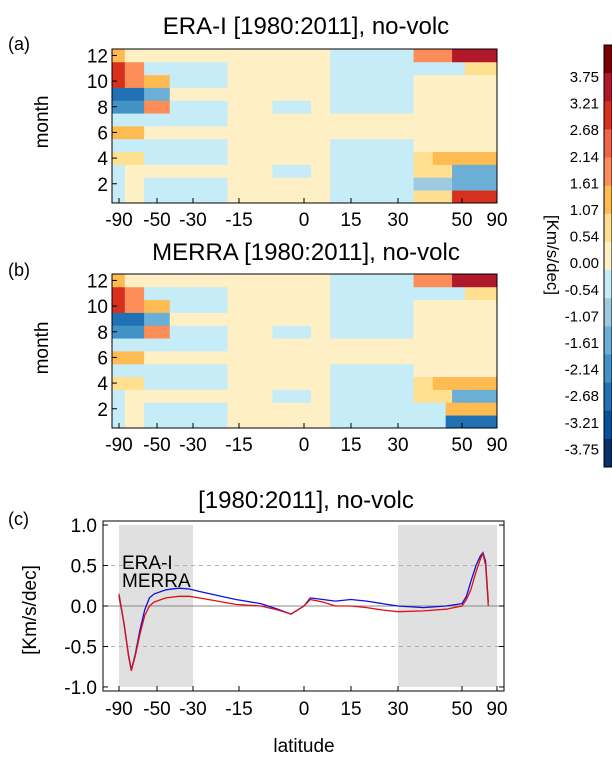 The height and width of the screenshot is (758, 612). What do you see at coordinates (608, 228) in the screenshot?
I see `colorbar-swatch` at bounding box center [608, 228].